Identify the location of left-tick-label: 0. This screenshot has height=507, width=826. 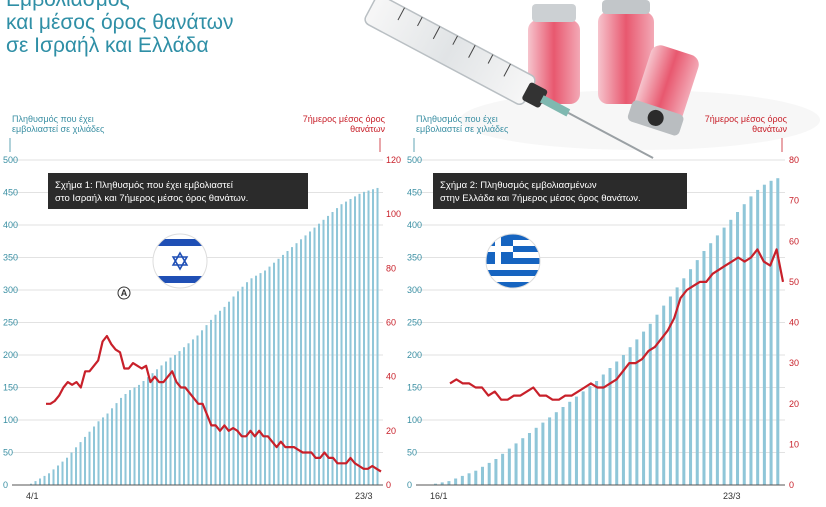
(409, 485).